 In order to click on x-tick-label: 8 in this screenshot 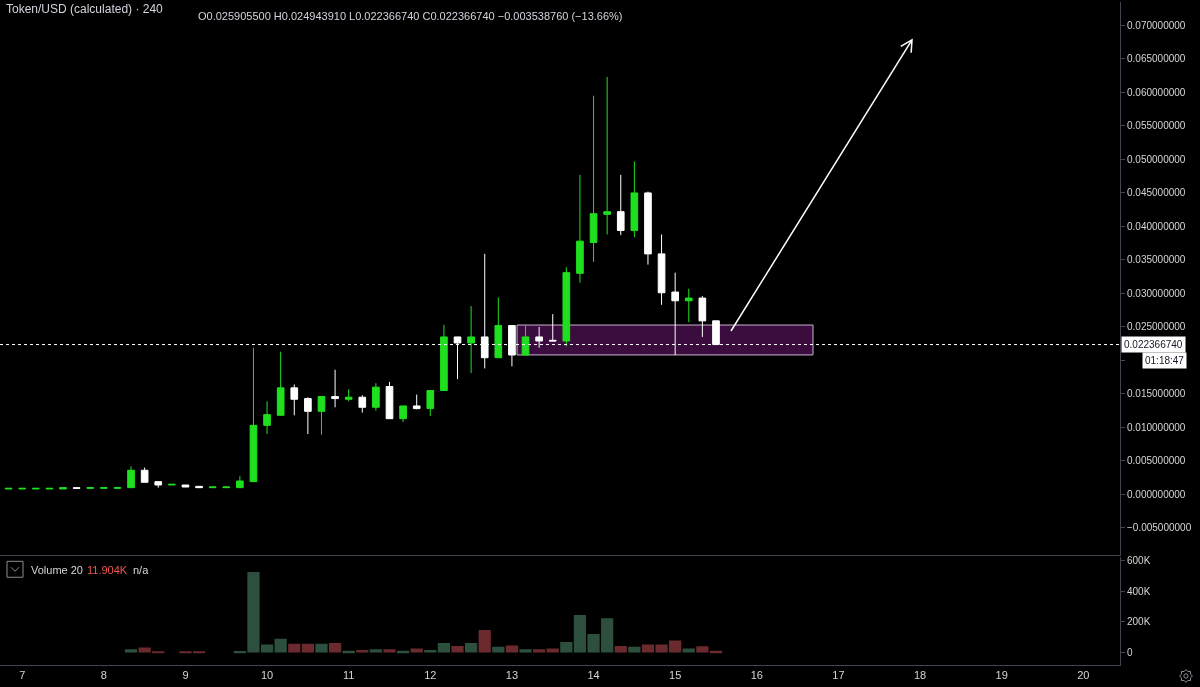, I will do `click(103, 675)`.